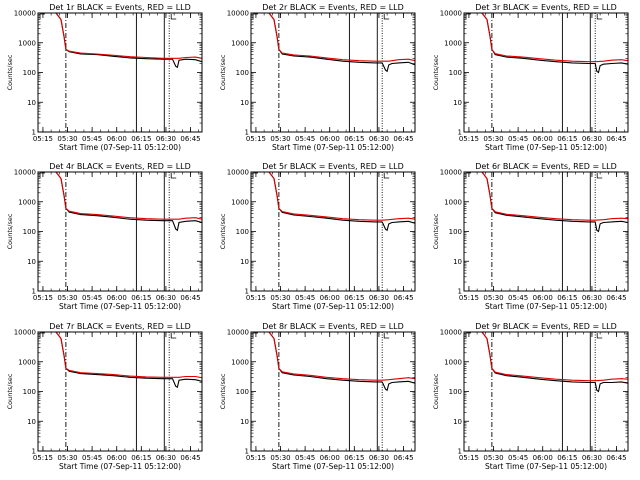 This screenshot has width=640, height=480. Describe the element at coordinates (333, 326) in the screenshot. I see `chart-title: Det 8r BLACK = Events, RED = LLD` at that location.